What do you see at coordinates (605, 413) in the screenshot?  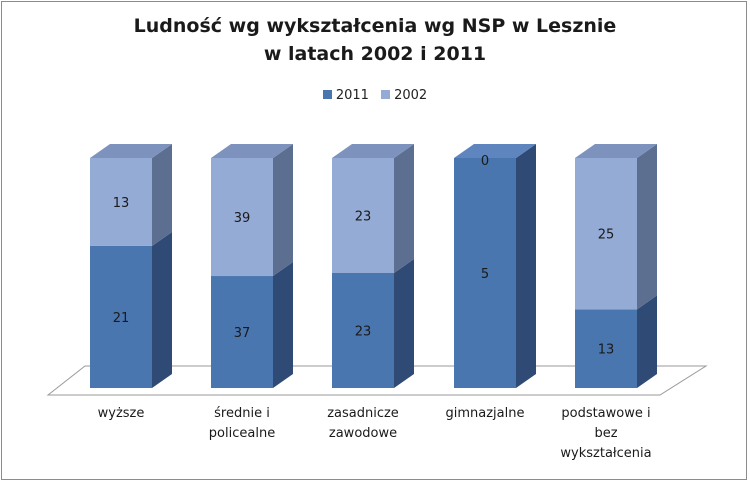 I see `category-label-podstawowe-i-bez-wykształcenia: podstawowe i` at bounding box center [605, 413].